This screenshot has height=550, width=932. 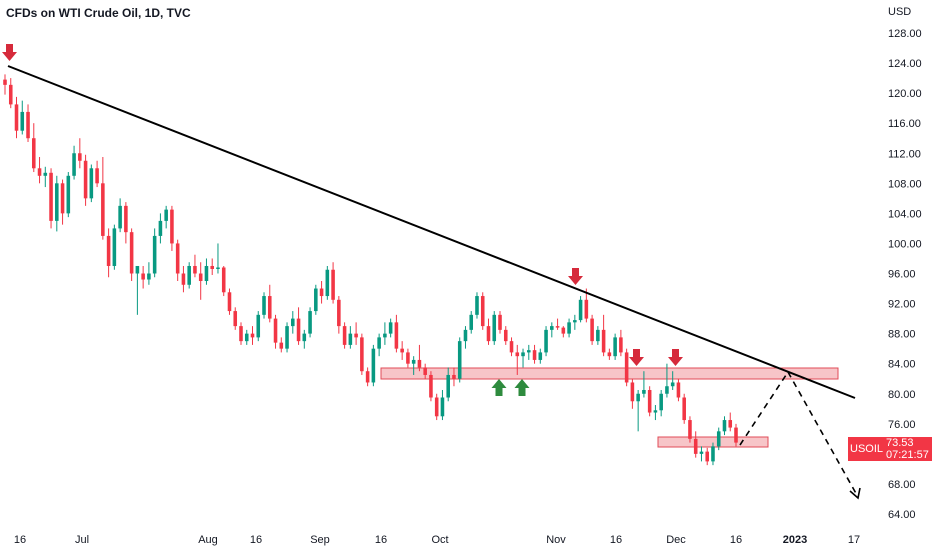 What do you see at coordinates (905, 34) in the screenshot?
I see `y-tick-label: 128.00` at bounding box center [905, 34].